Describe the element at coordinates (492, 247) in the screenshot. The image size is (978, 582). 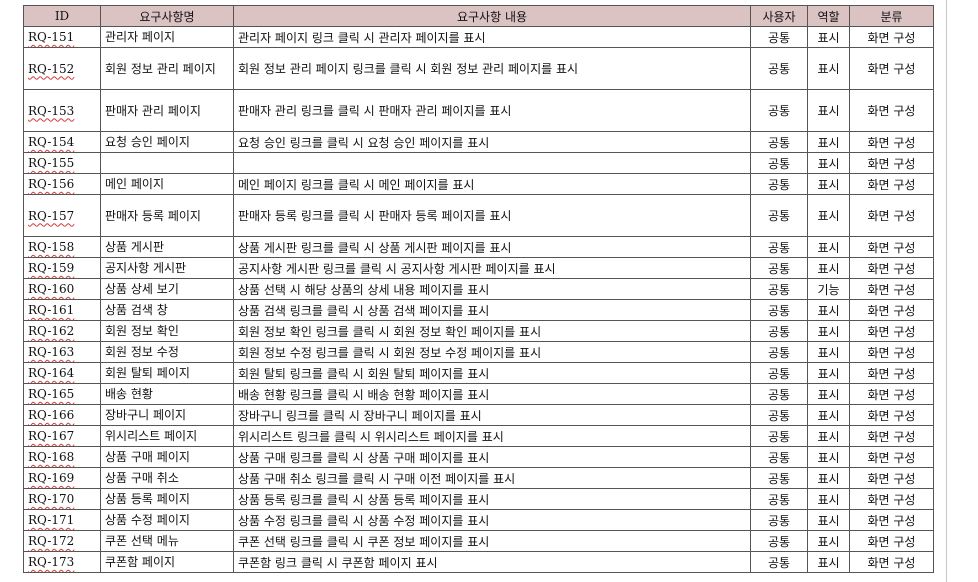
I see `cell-description: 상품 게시판 링크를 클릭 시 상품 게시판 페이지를 표시` at that location.